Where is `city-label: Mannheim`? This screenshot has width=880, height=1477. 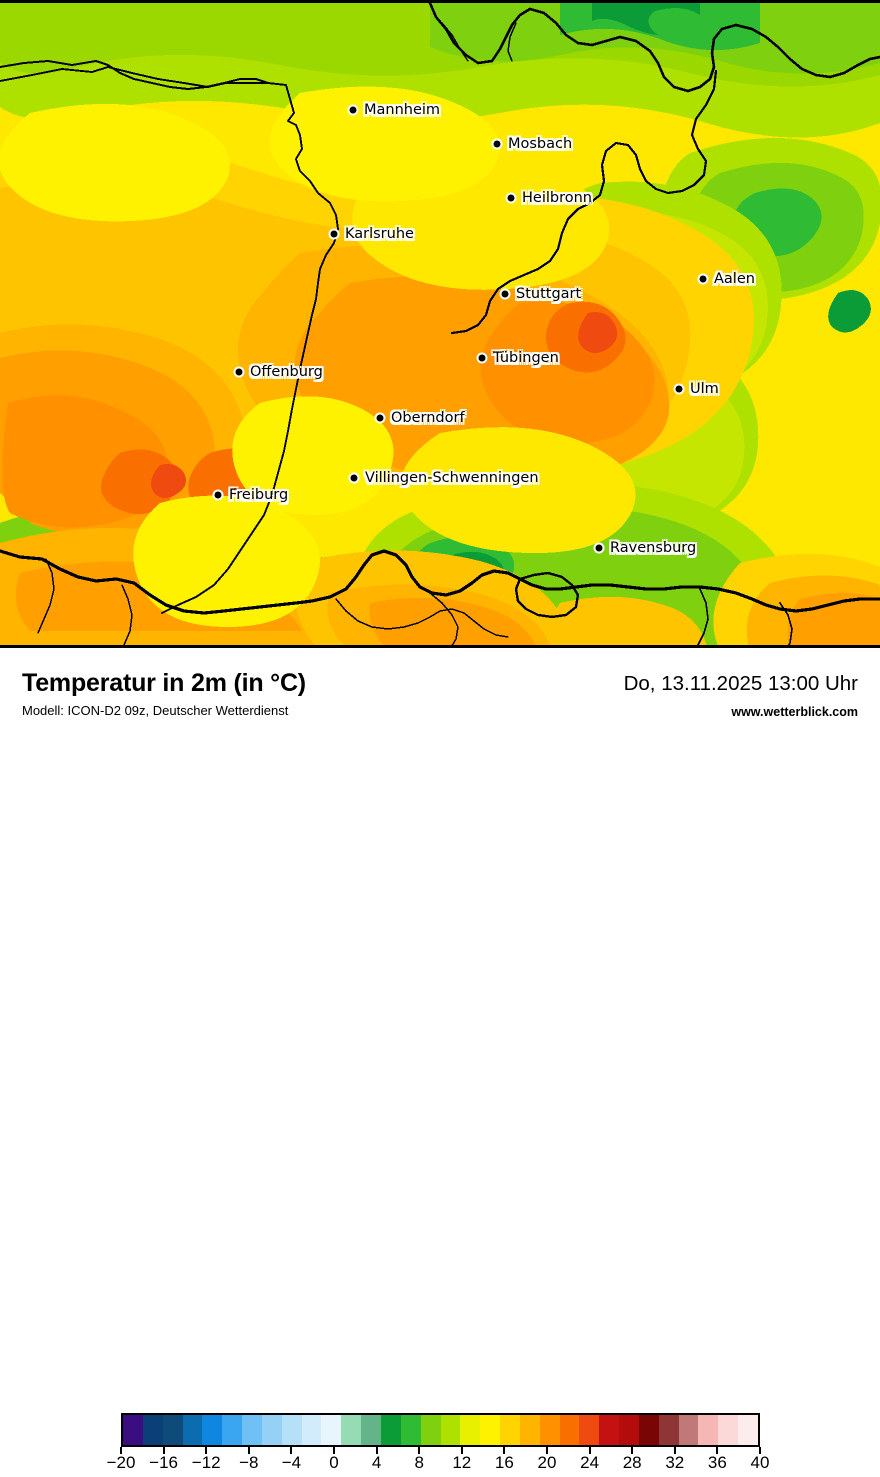
city-label: Mannheim is located at coordinates (402, 110).